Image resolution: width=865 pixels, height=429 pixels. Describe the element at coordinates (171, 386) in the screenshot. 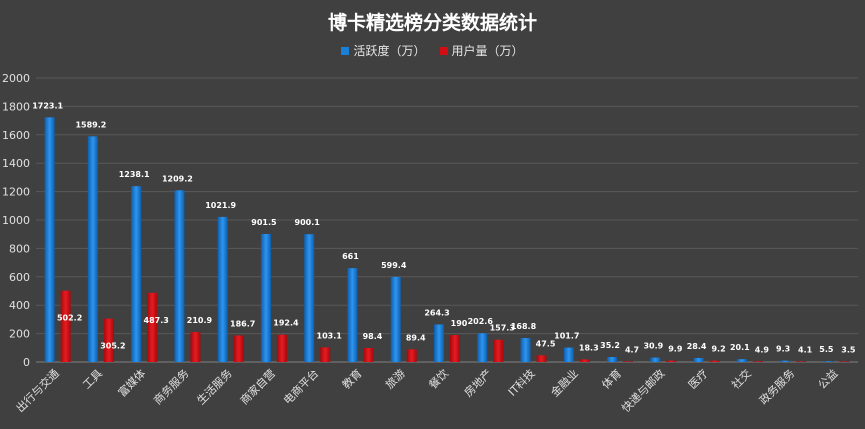

I see `x-tick-label: 商务服务` at that location.